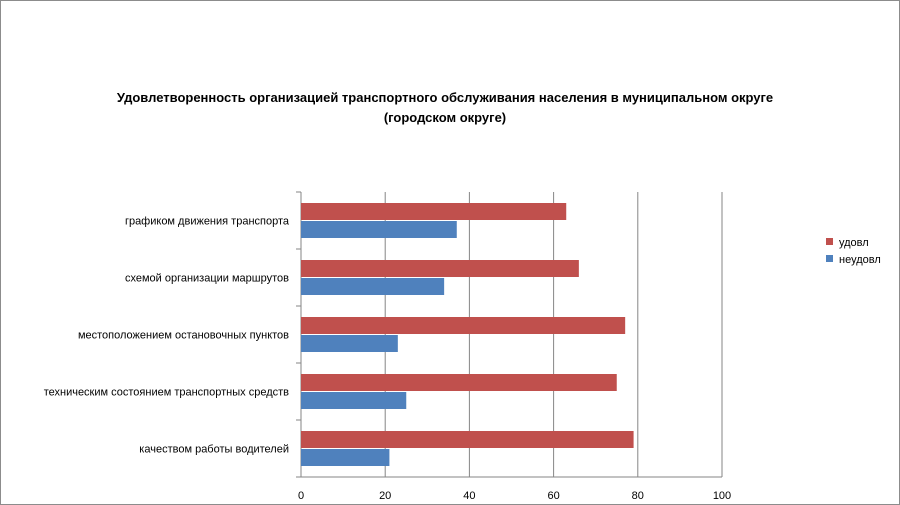  What do you see at coordinates (469, 496) in the screenshot?
I see `x-tick-label-40: 40` at bounding box center [469, 496].